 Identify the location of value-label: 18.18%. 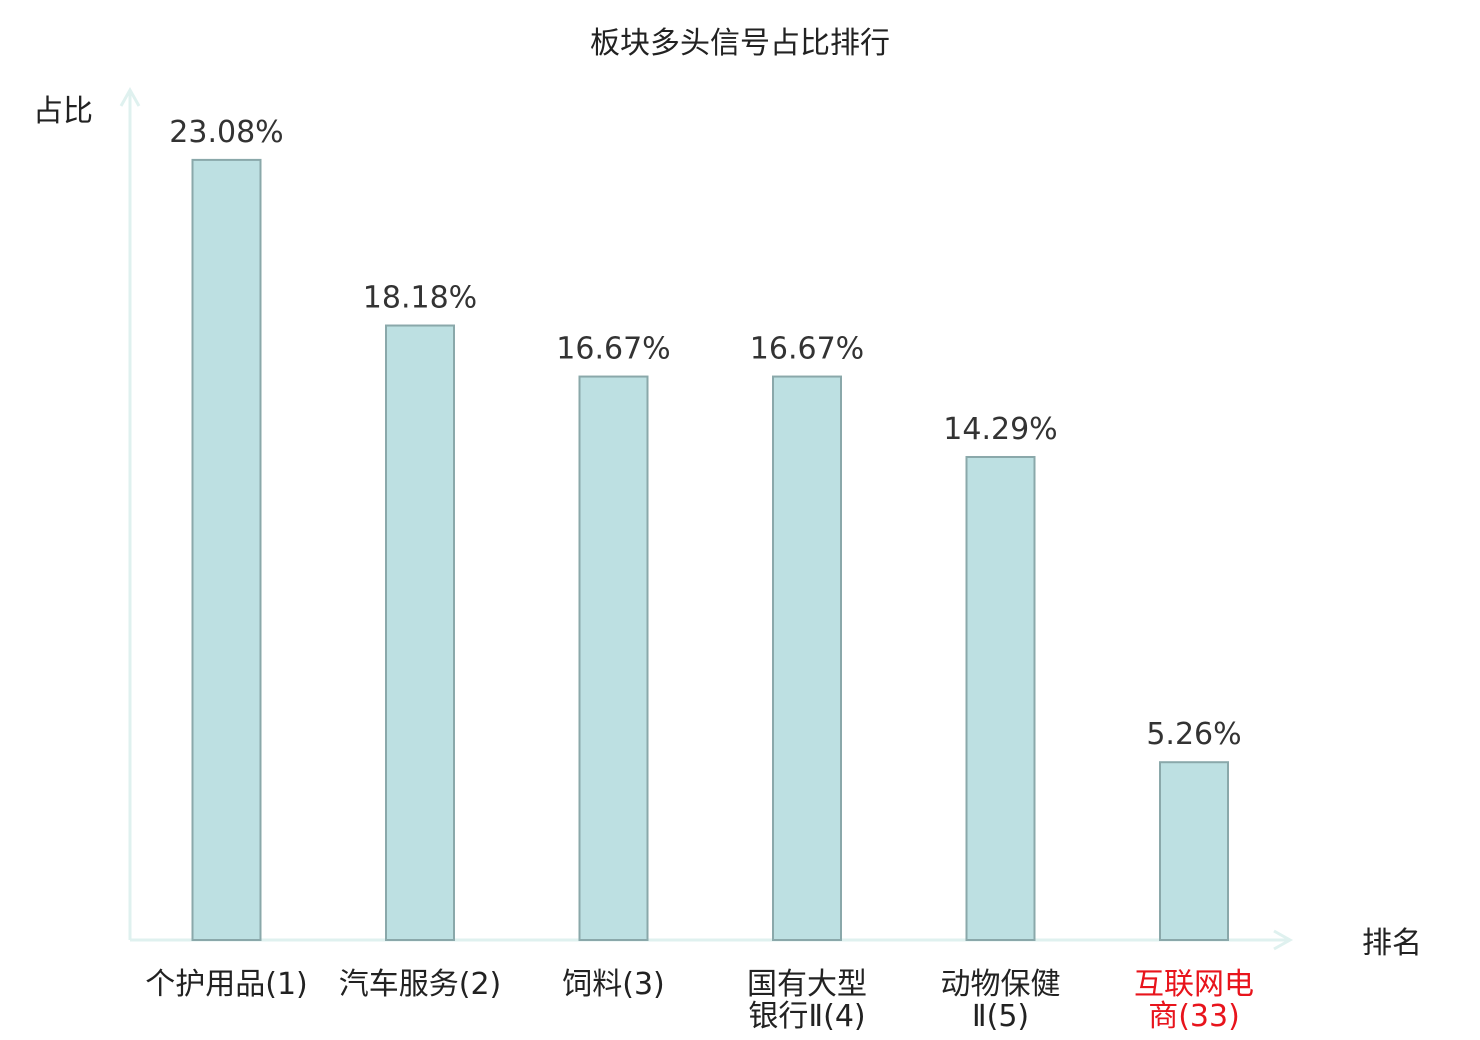
(420, 298).